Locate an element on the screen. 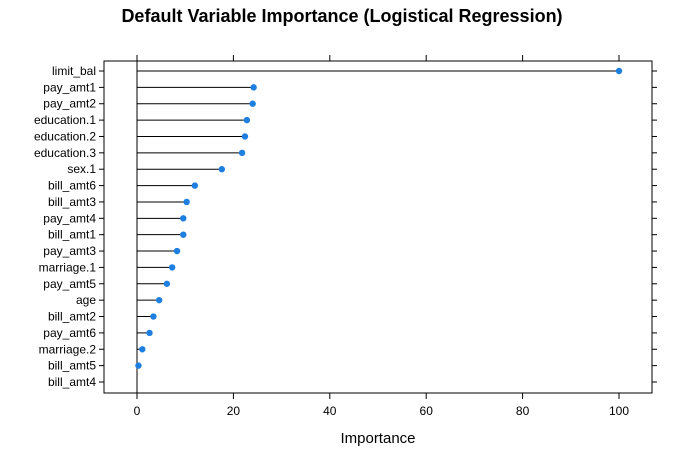 Image resolution: width=683 pixels, height=468 pixels. y-tick-label: education.1 is located at coordinates (65, 120).